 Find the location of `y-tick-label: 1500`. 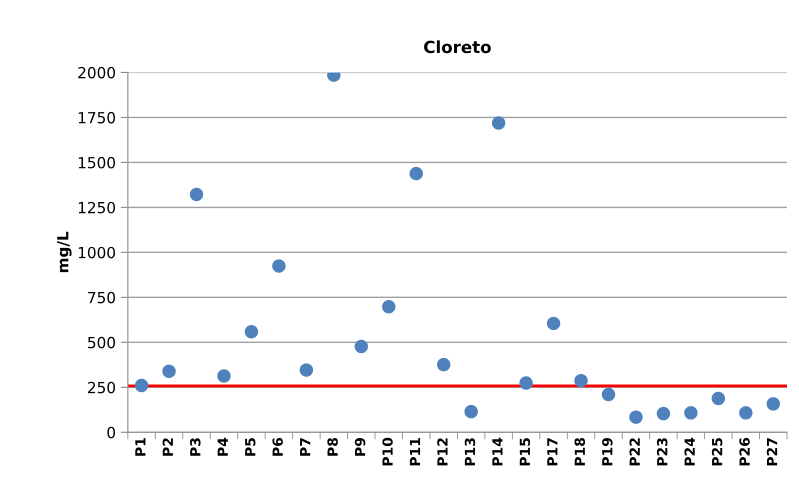

y-tick-label: 1500 is located at coordinates (97, 162).